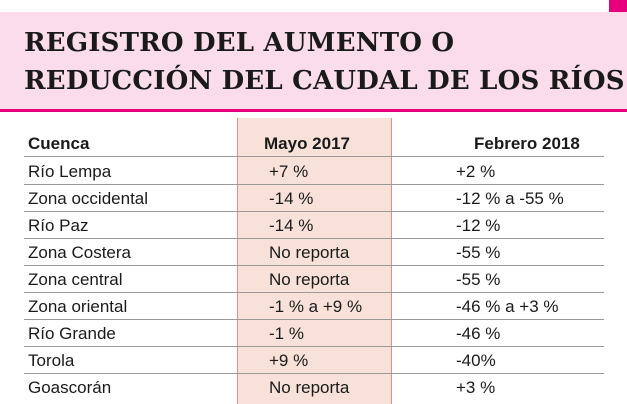  I want to click on cell-febrero: +3 %, so click(476, 387).